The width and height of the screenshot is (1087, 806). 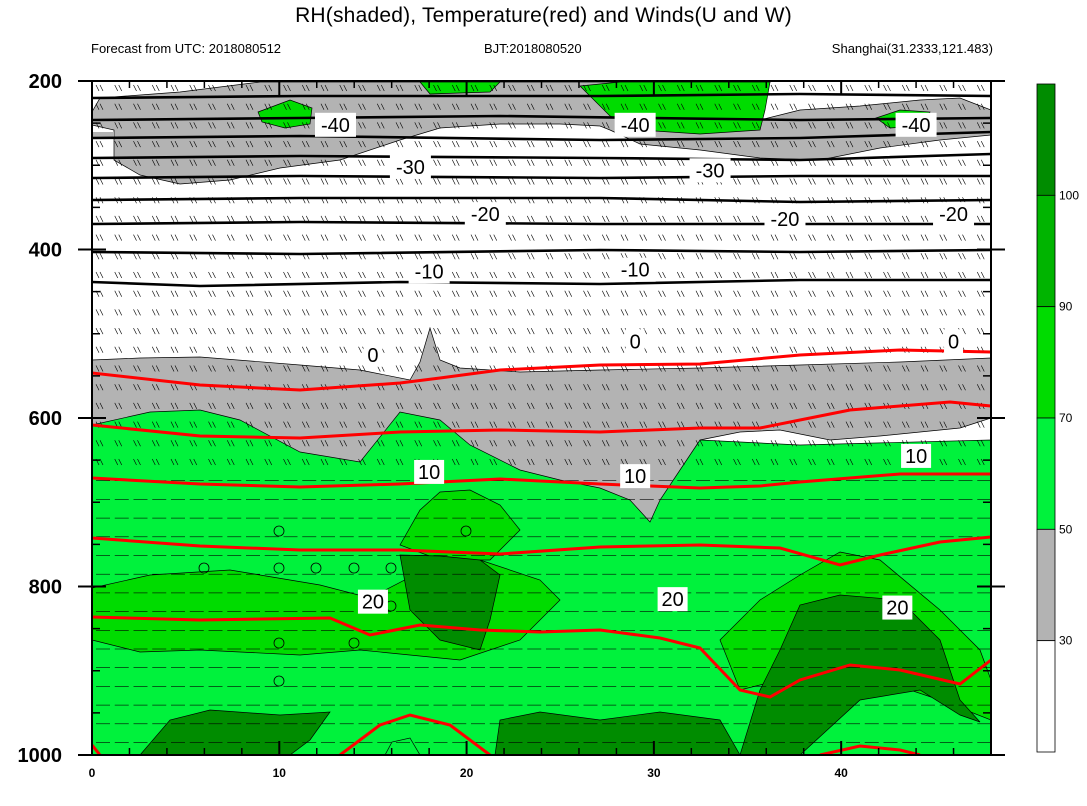 What do you see at coordinates (391, 568) in the screenshot?
I see `calm-marker` at bounding box center [391, 568].